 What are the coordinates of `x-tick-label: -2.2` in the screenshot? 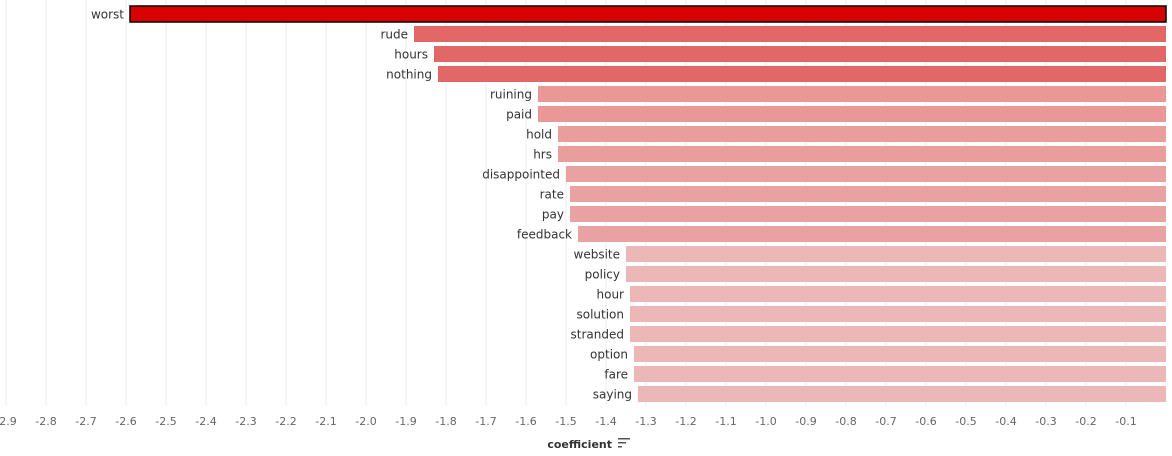 It's located at (285, 421).